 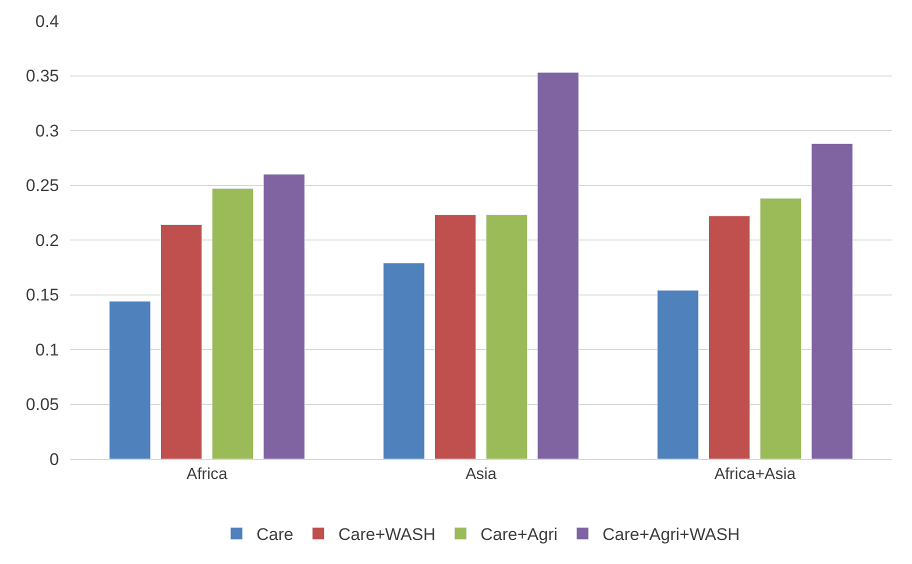 I want to click on y-tick-label: 0.35, so click(x=42, y=76).